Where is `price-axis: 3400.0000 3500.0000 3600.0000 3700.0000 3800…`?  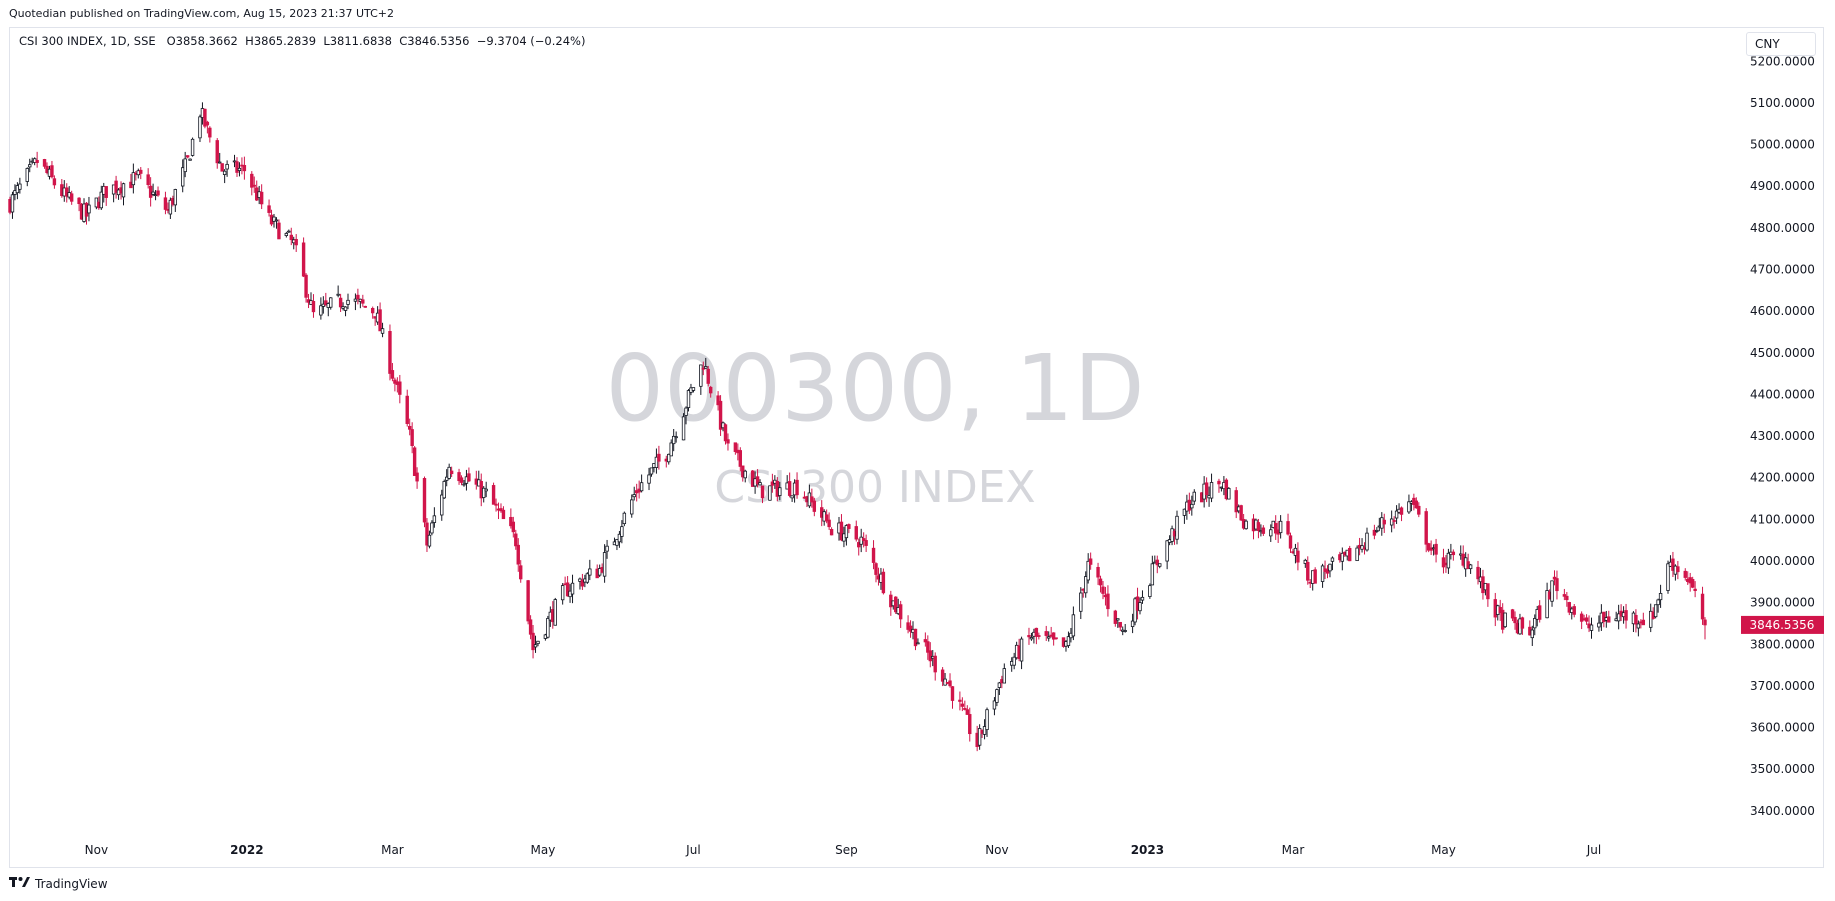 price-axis: 3400.0000 3500.0000 3600.0000 3700.0000 3800… is located at coordinates (1782, 436).